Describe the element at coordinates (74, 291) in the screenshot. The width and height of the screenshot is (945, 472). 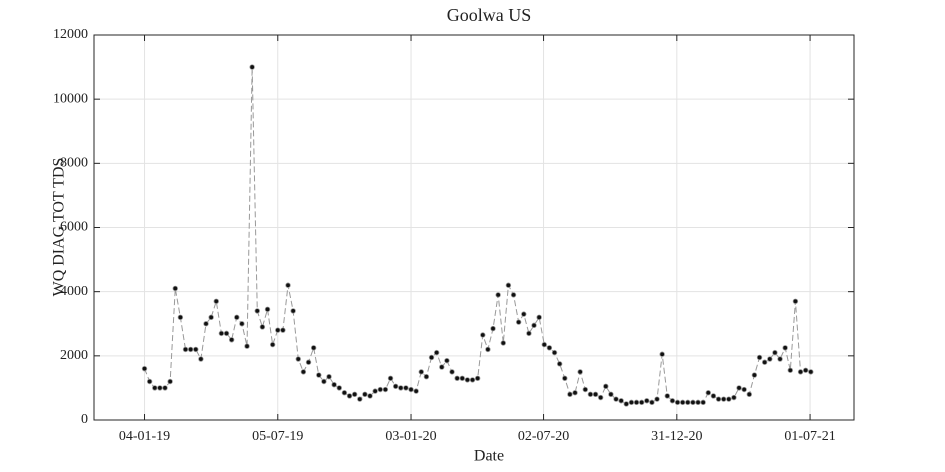
I see `y-tick-label: 4000` at that location.